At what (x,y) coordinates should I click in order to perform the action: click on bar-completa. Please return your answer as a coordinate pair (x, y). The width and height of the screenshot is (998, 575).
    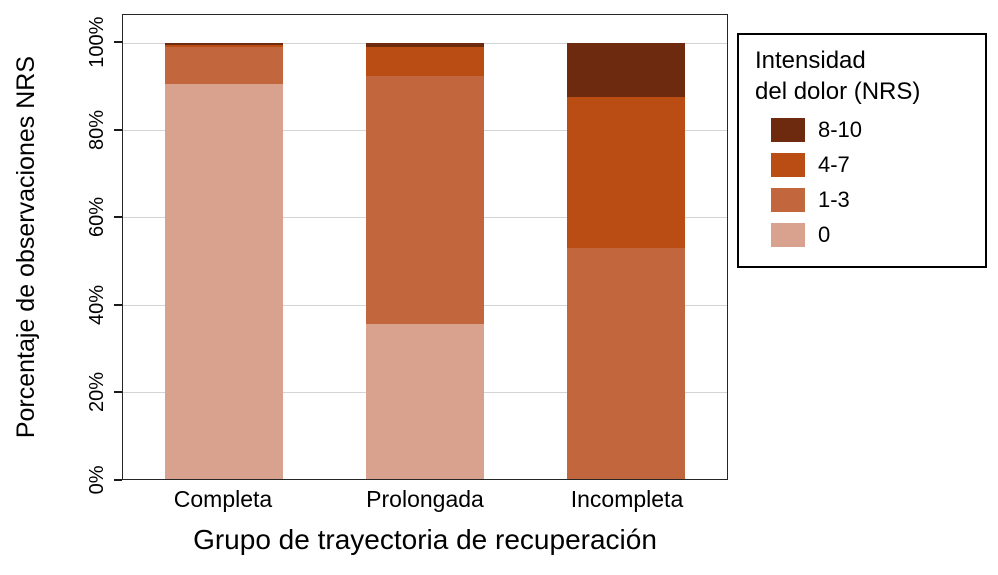
    Looking at the image, I should click on (223, 260).